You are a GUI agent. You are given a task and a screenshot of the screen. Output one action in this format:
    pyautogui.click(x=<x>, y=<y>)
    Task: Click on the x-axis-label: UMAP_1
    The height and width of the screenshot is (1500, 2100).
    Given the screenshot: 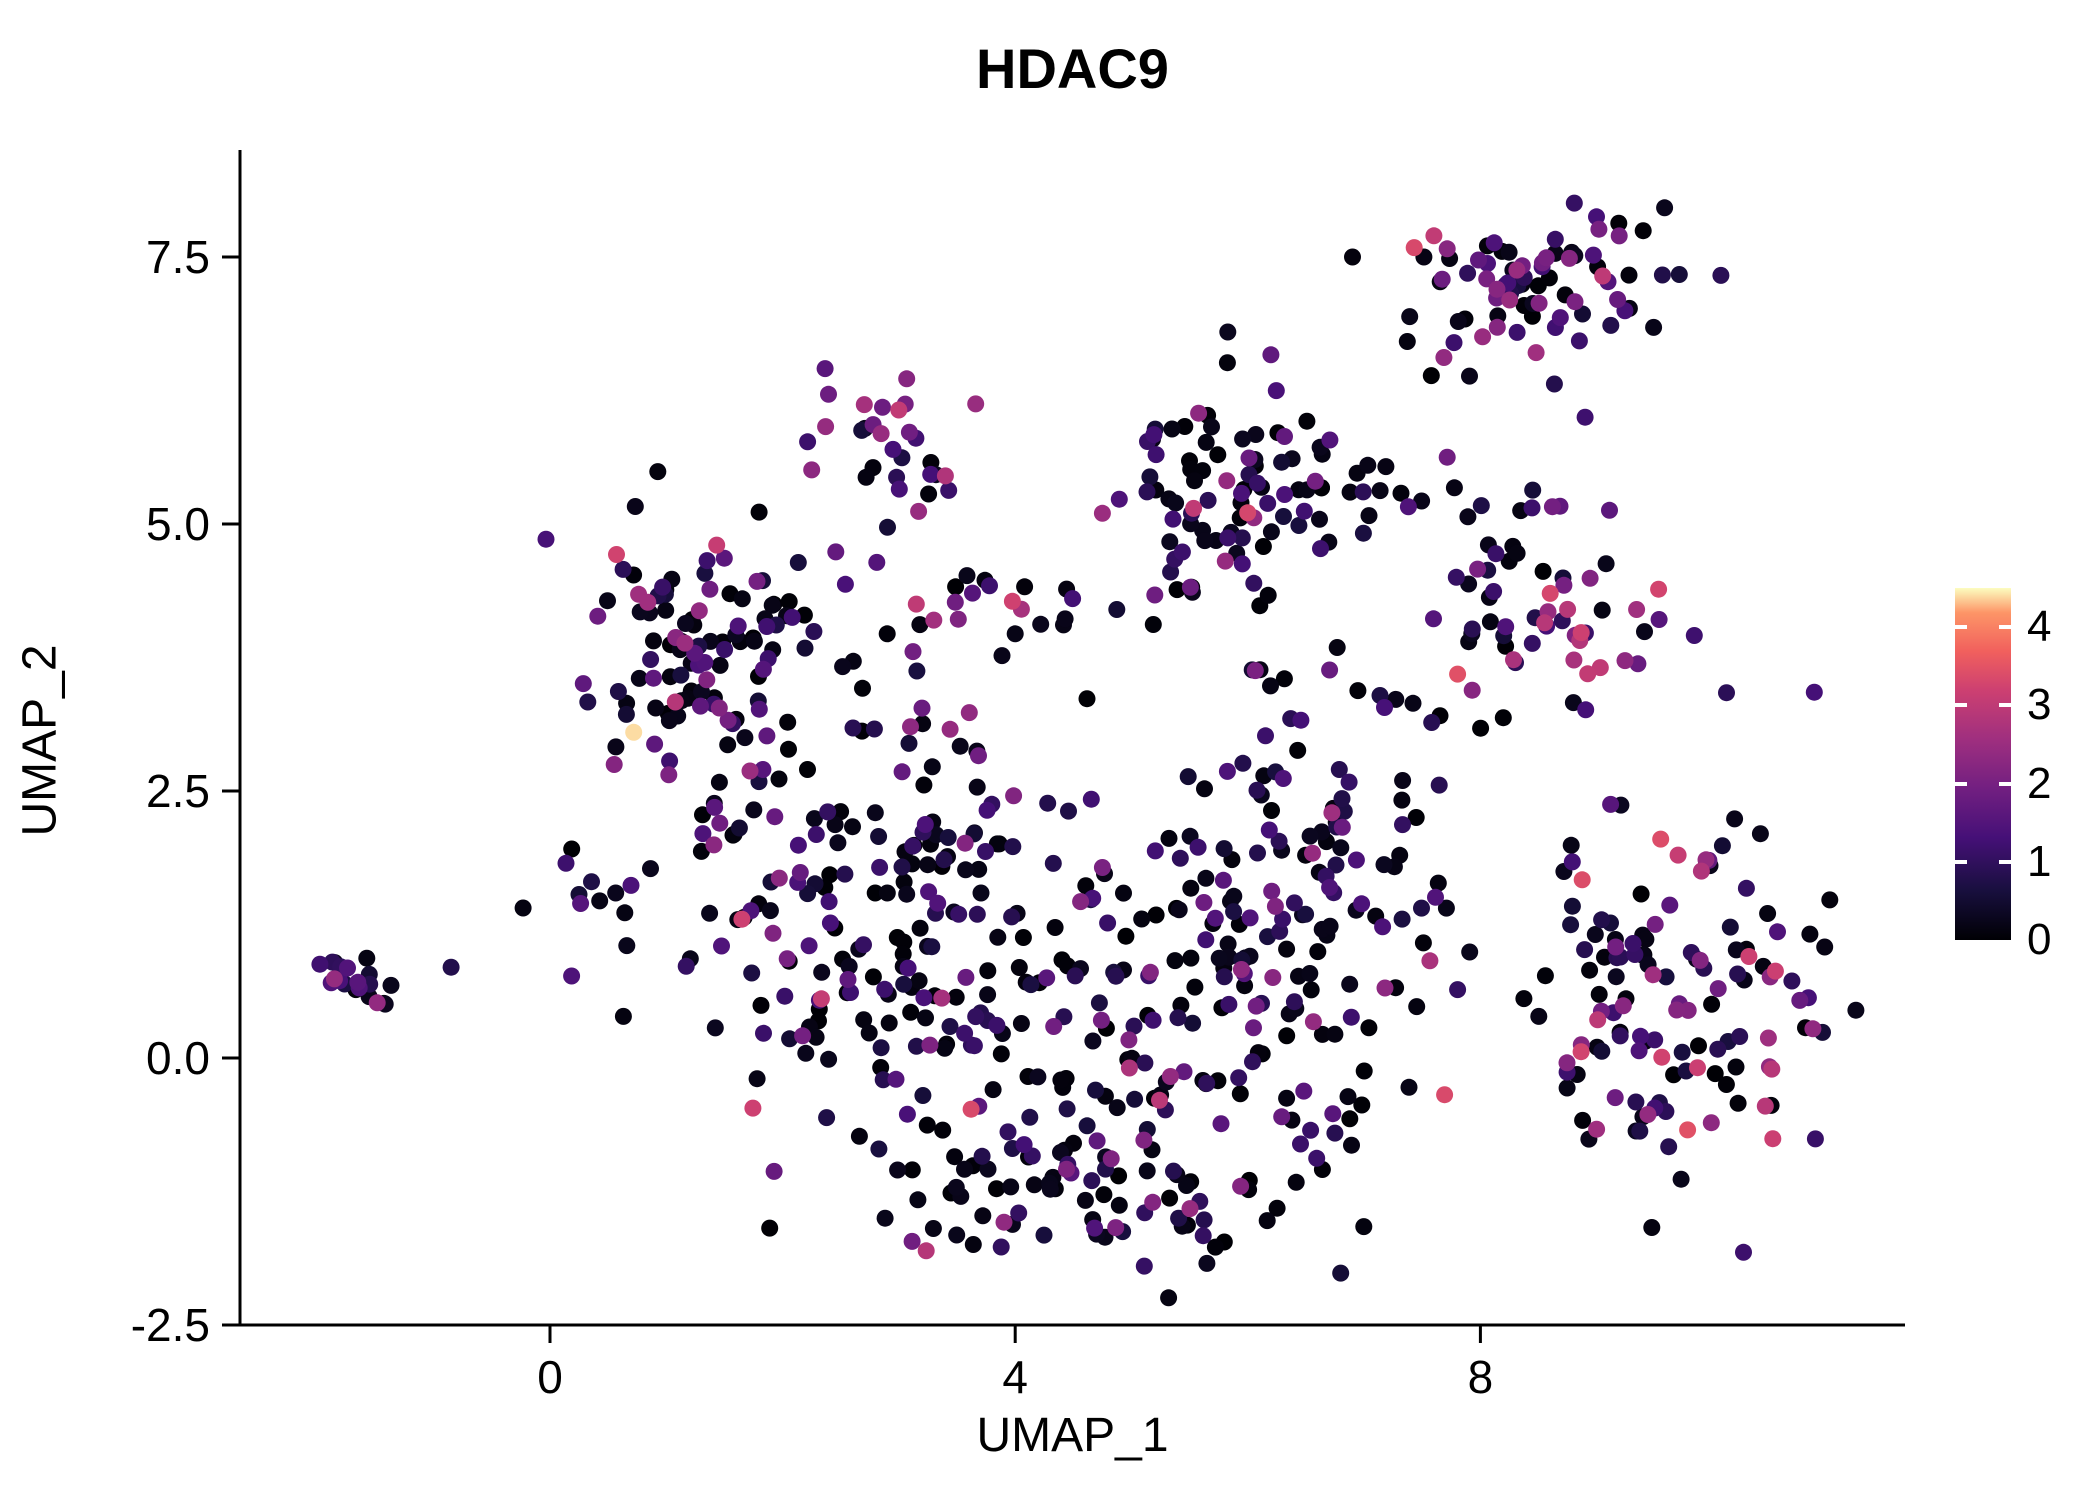 What is the action you would take?
    pyautogui.click(x=1072, y=1435)
    